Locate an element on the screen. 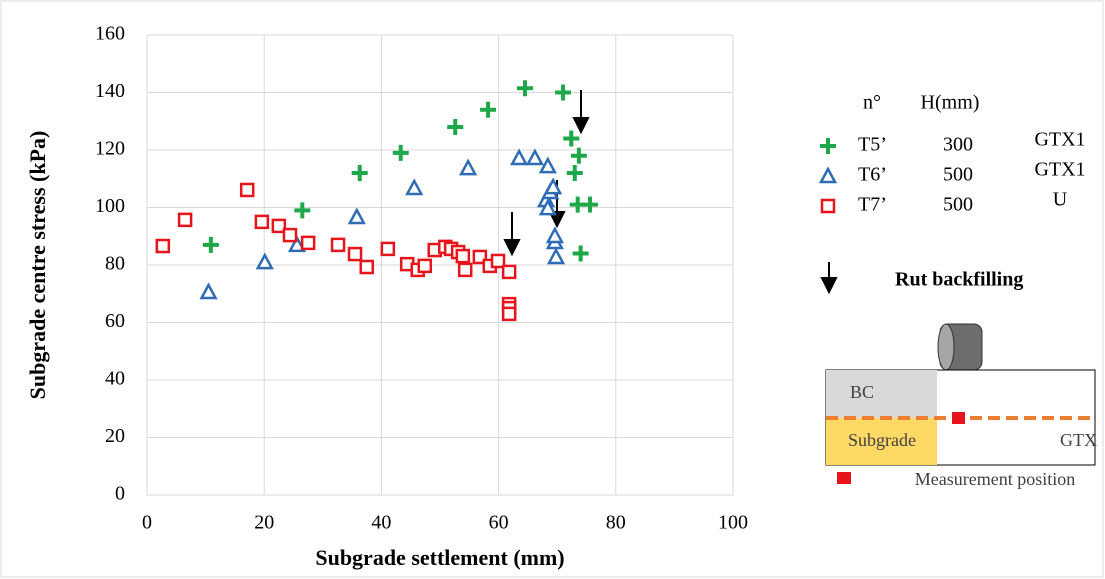 The height and width of the screenshot is (579, 1105). y-axis-title: Subgrade centre stress (kPa) is located at coordinates (37, 265).